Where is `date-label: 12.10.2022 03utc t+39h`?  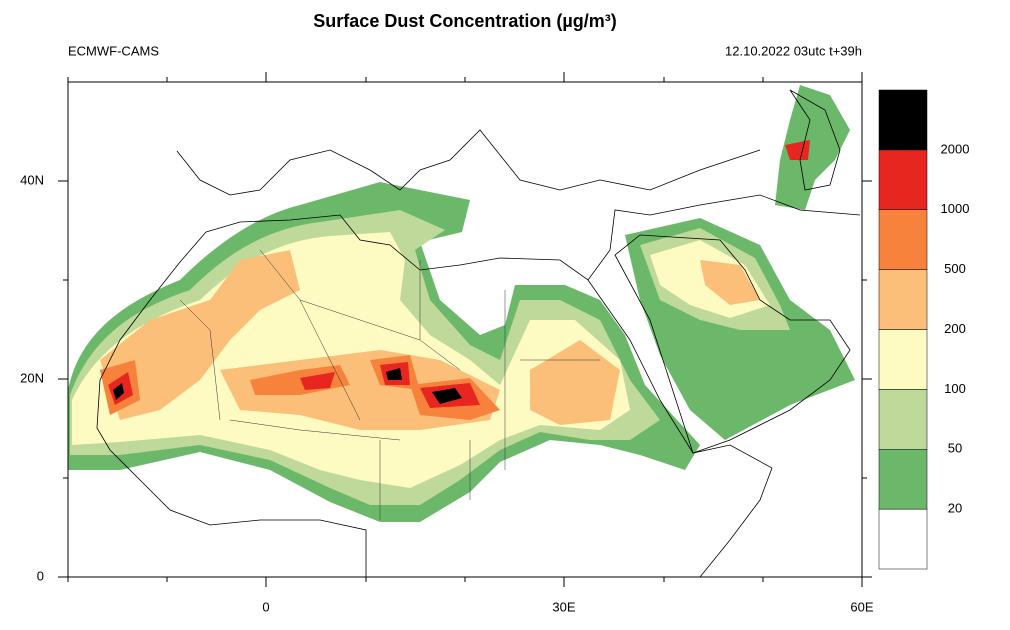 date-label: 12.10.2022 03utc t+39h is located at coordinates (793, 50).